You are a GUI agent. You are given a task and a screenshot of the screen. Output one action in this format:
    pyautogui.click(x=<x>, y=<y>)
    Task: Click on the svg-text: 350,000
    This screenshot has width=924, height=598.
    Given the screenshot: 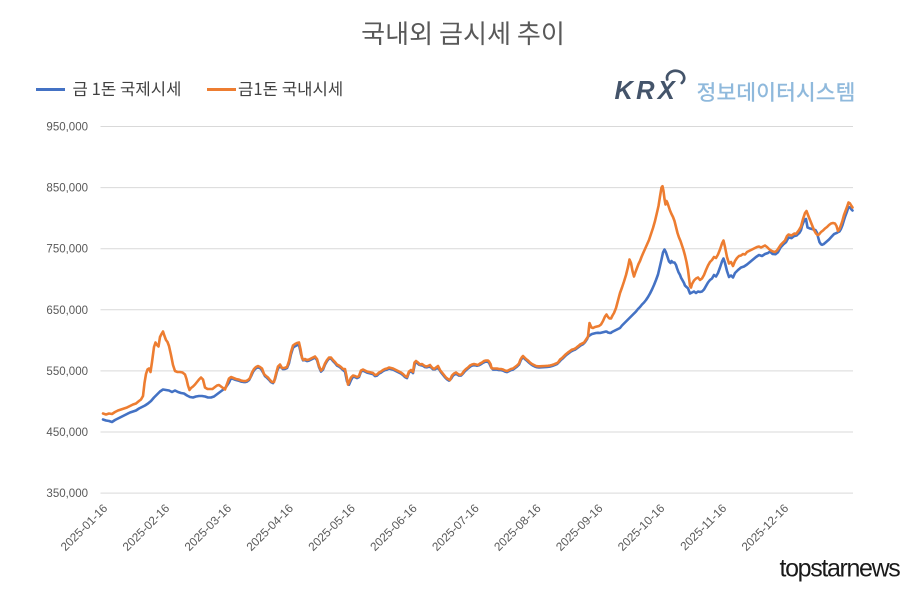 What is the action you would take?
    pyautogui.click(x=67, y=494)
    